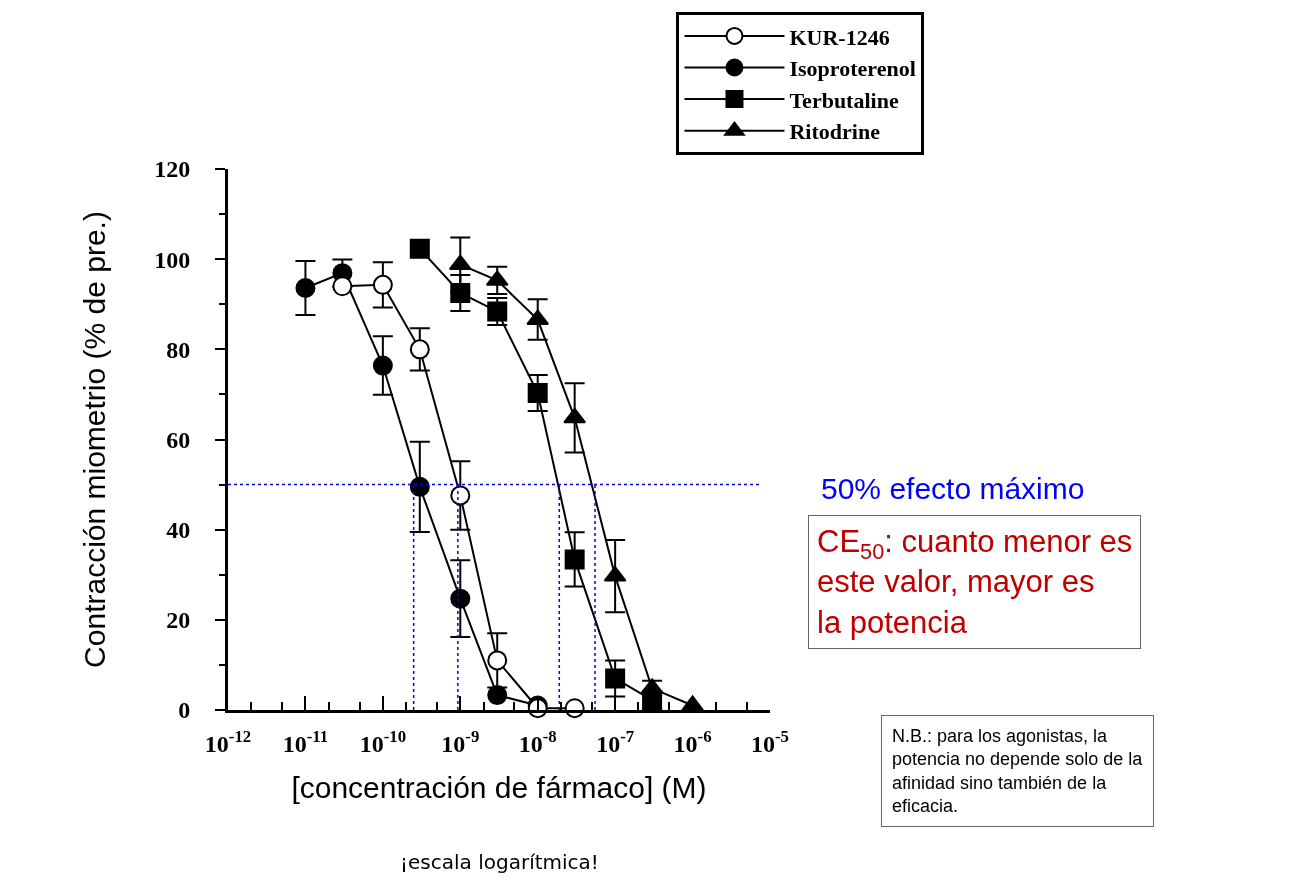 This screenshot has width=1299, height=888. I want to click on x-tick-label: 10$^{-12}$, so click(228, 741).